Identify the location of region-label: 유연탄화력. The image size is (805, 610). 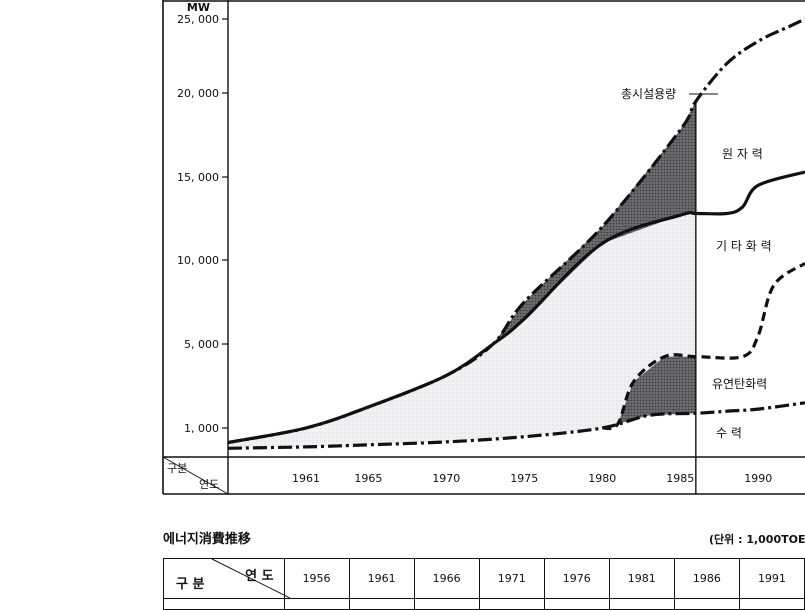
(739, 384).